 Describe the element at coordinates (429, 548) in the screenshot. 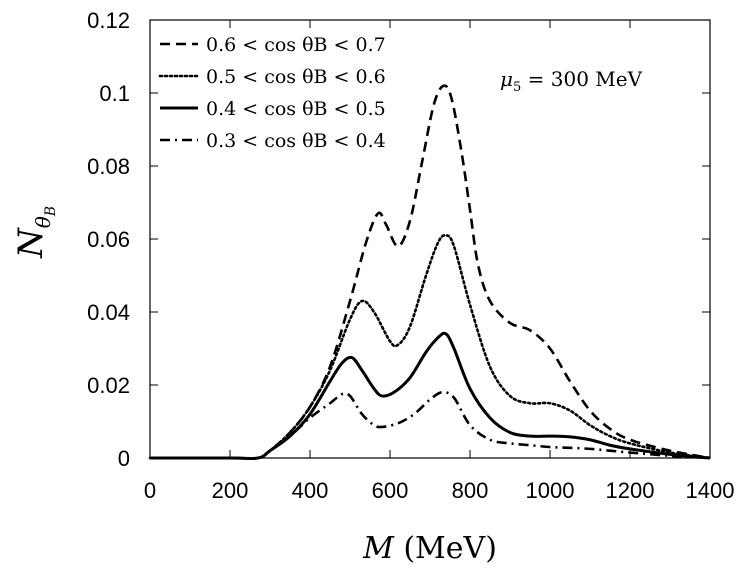

I see `x-axis-label: M (MeV)` at that location.